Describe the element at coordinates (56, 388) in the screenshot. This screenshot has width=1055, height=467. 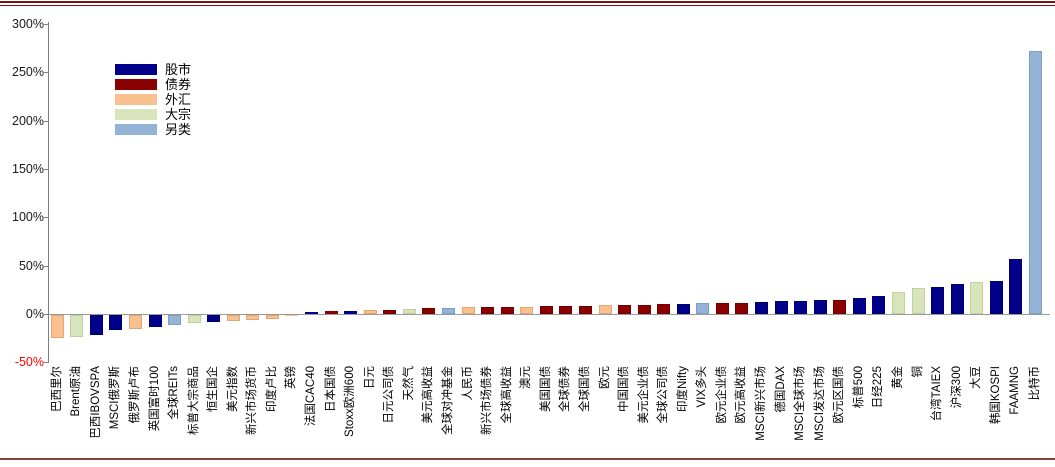
I see `x-axis-label: 巴西里尔` at that location.